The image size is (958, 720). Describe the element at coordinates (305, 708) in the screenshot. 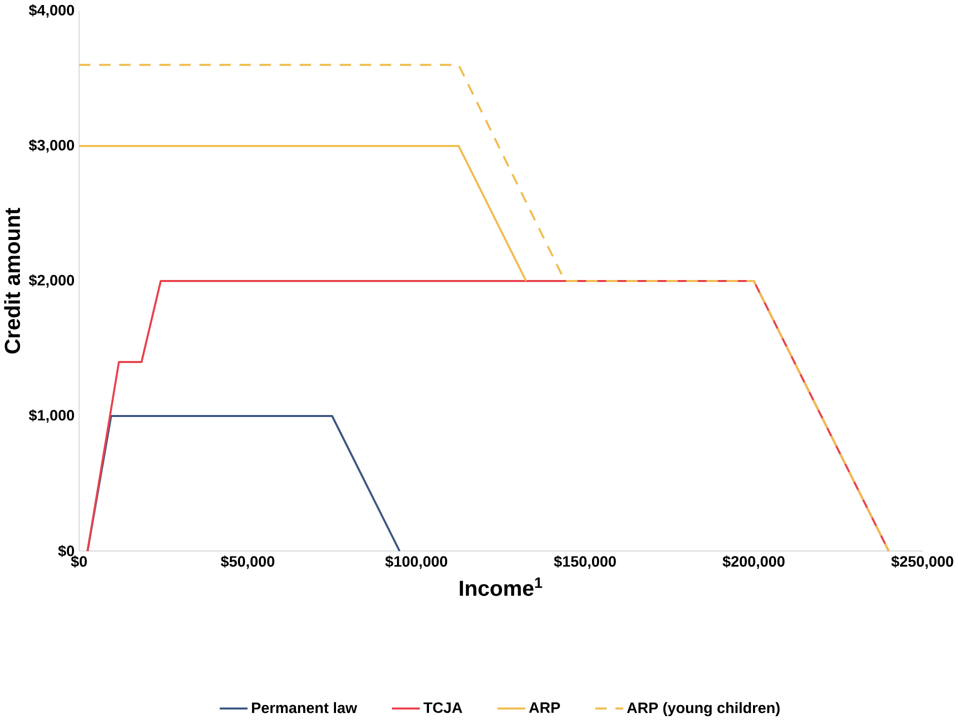

I see `legend-label: Permanent law` at that location.